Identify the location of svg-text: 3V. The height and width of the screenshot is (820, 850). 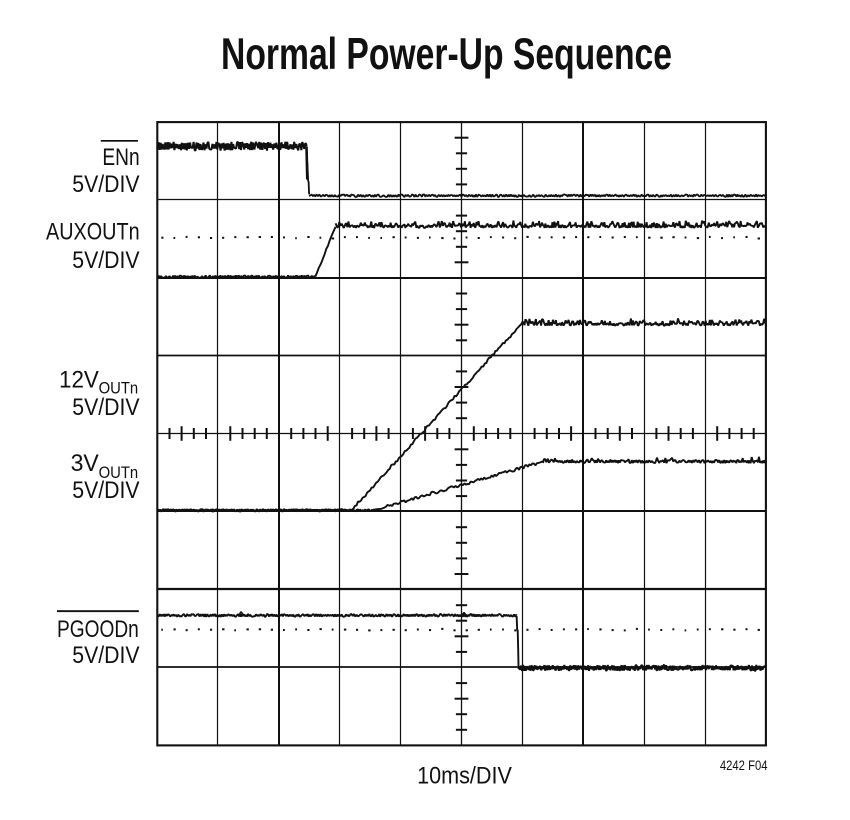
(85, 463).